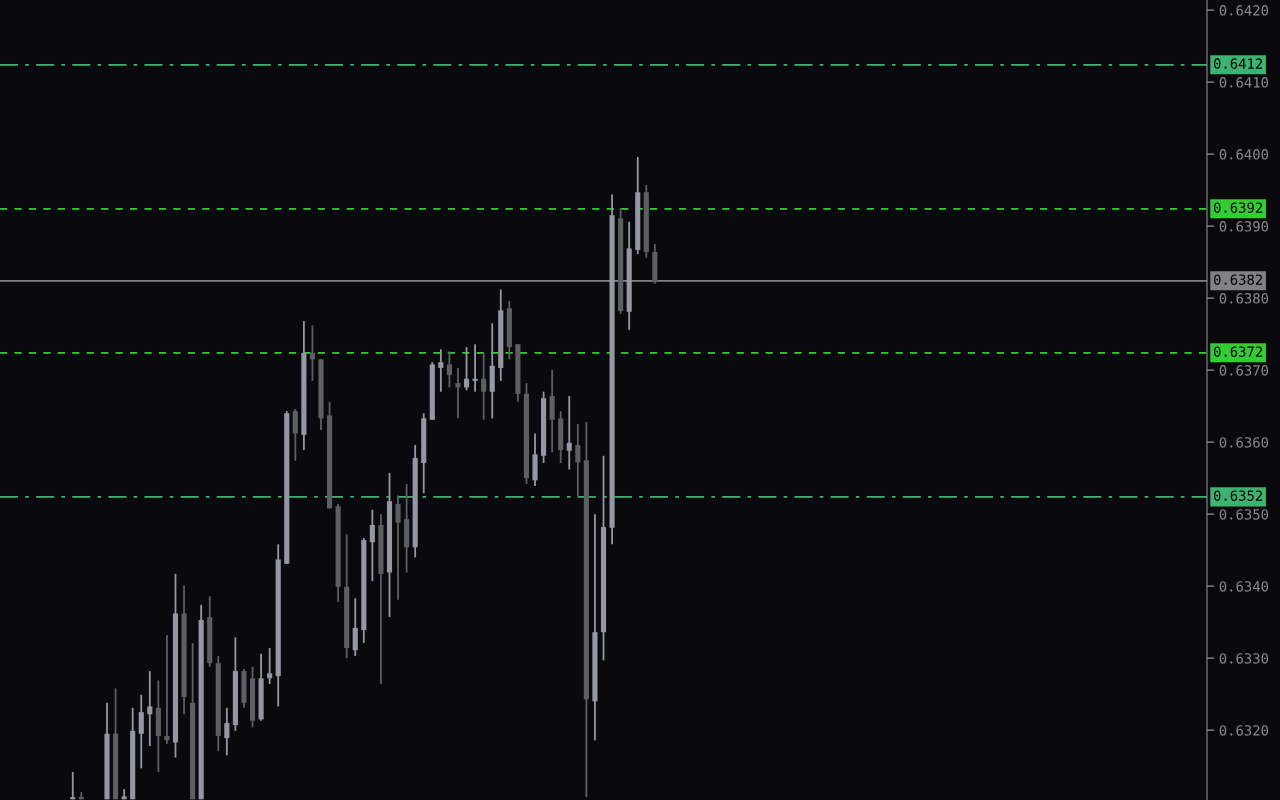 This screenshot has height=800, width=1280. Describe the element at coordinates (1244, 658) in the screenshot. I see `y-tick-label: 0.6330` at that location.